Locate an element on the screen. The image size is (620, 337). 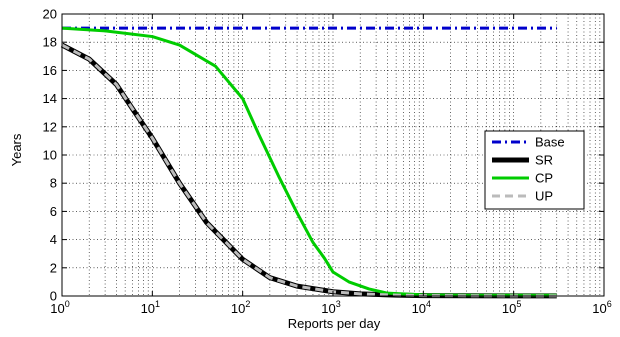
y-tick-label: 4 is located at coordinates (53, 239).